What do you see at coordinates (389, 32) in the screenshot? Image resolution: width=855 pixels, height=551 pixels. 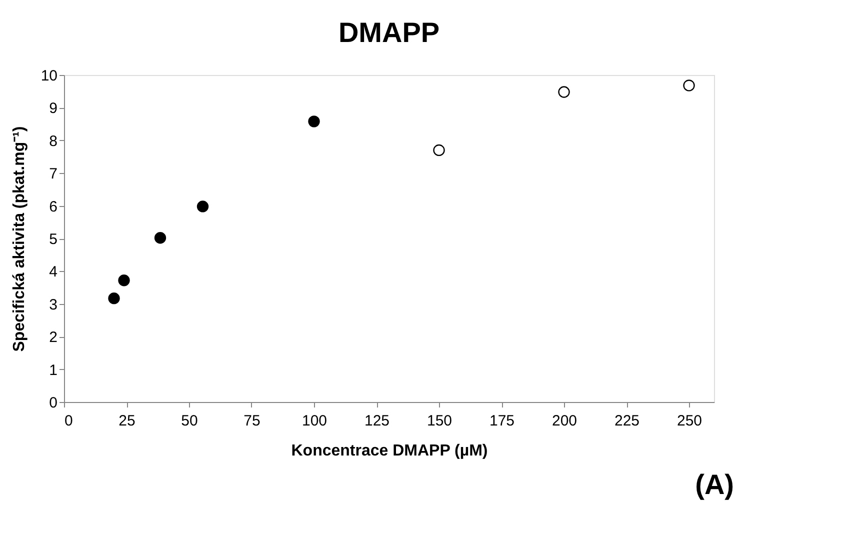 I see `chart-title: DMAPP` at bounding box center [389, 32].